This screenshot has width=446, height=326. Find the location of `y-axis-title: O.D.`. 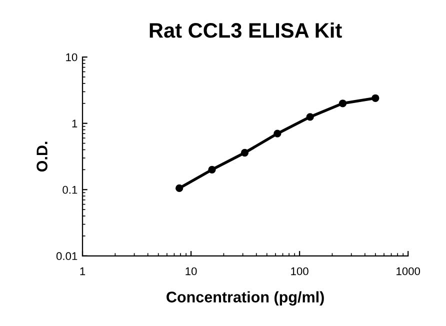

y-axis-title: O.D. is located at coordinates (42, 157).